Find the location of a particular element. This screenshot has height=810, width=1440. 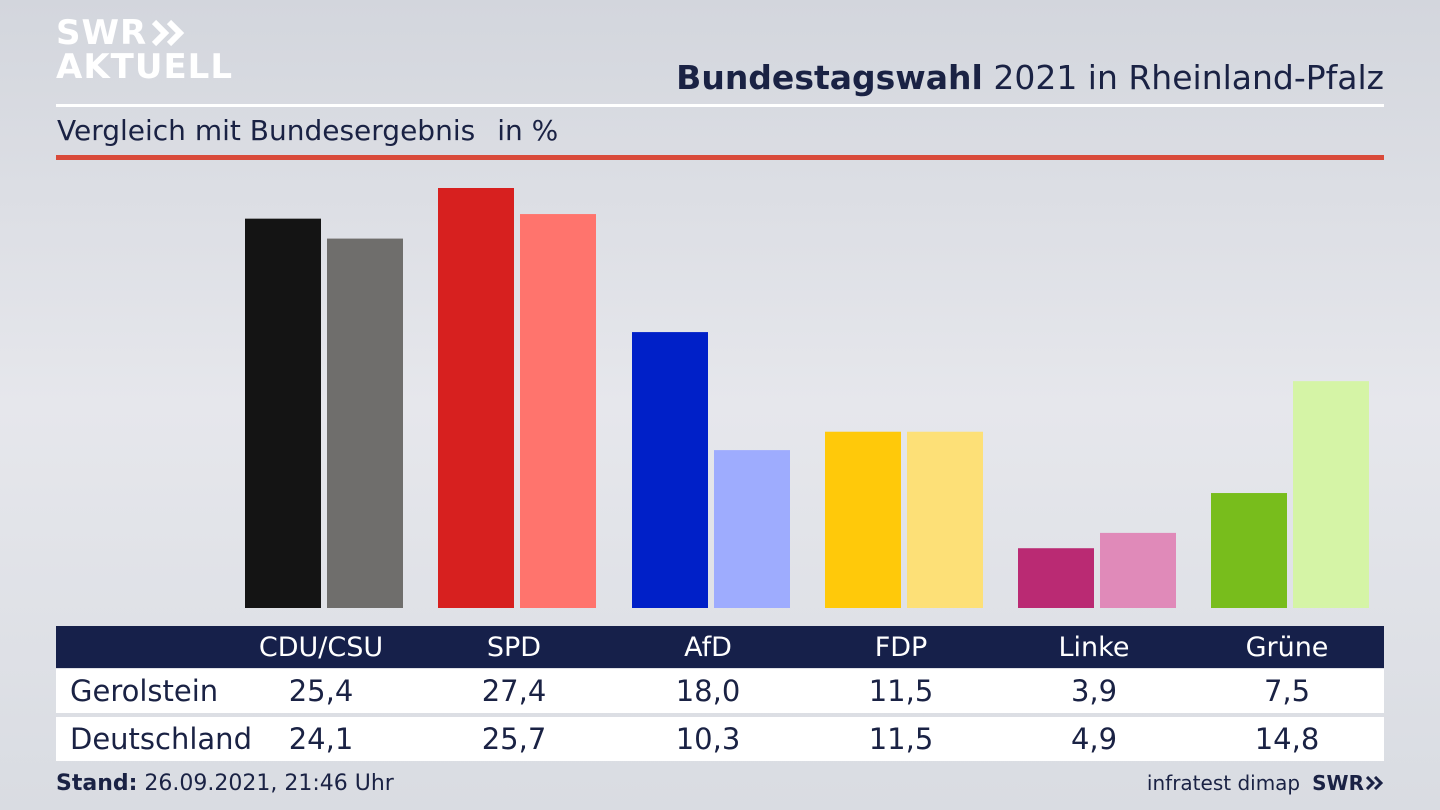

table-header: CDU/CSU SPD AfD FDP Linke Grüne is located at coordinates (720, 647).